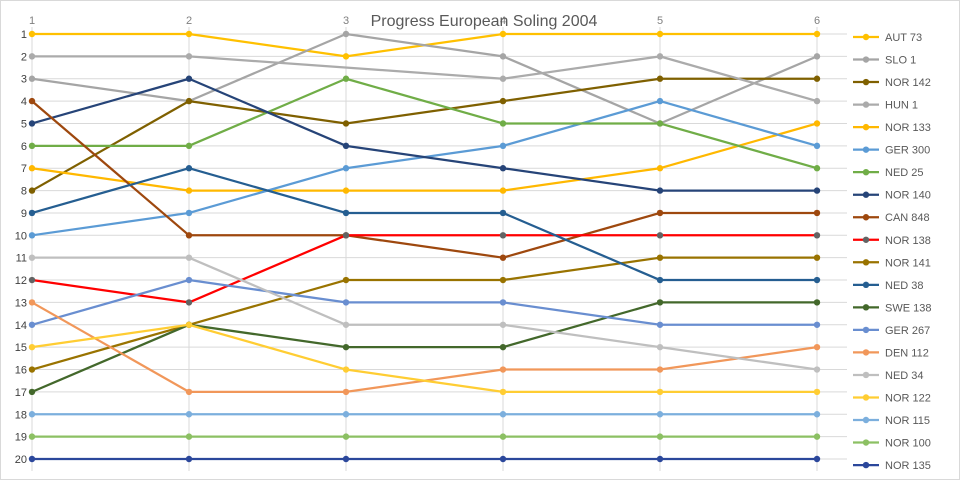 The width and height of the screenshot is (960, 480). I want to click on legend-label: GER 267, so click(907, 331).